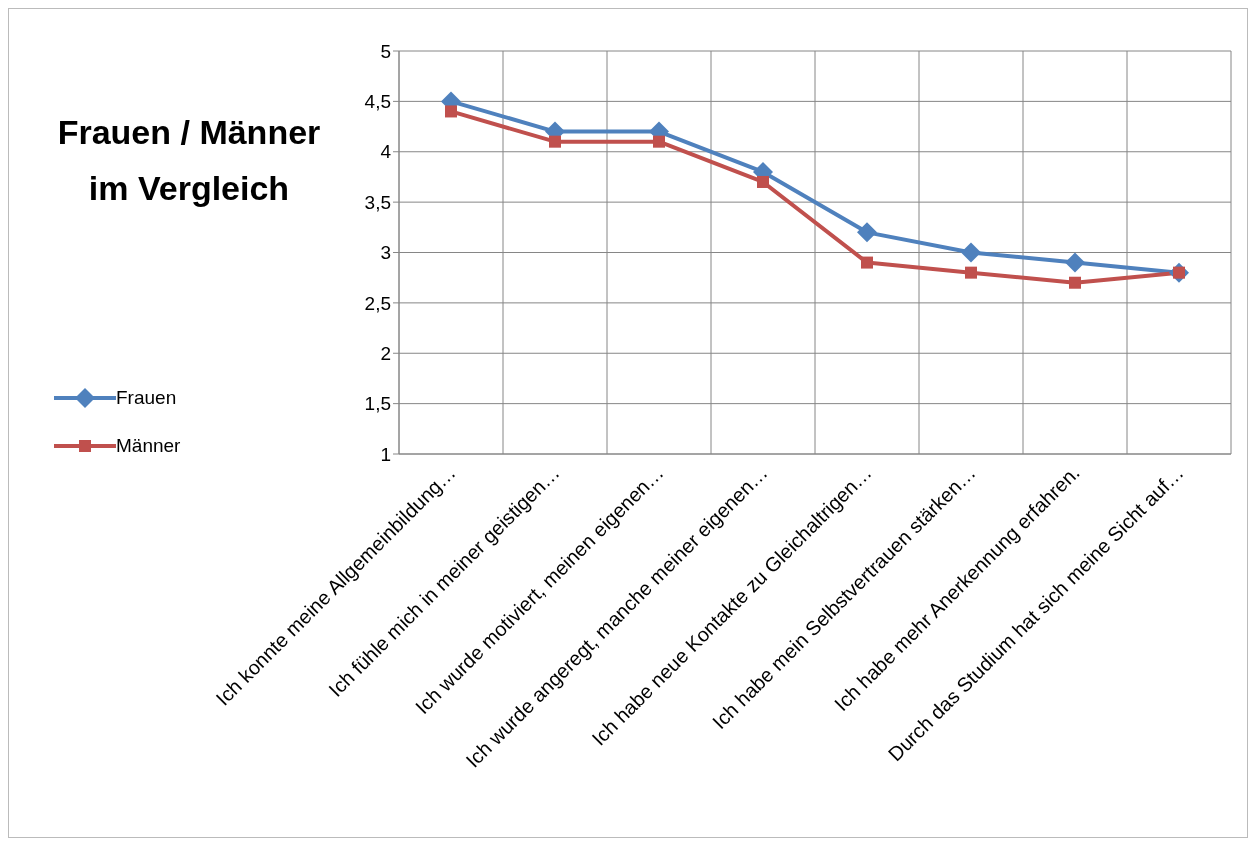  Describe the element at coordinates (385, 454) in the screenshot. I see `y-tick-label: 1` at that location.